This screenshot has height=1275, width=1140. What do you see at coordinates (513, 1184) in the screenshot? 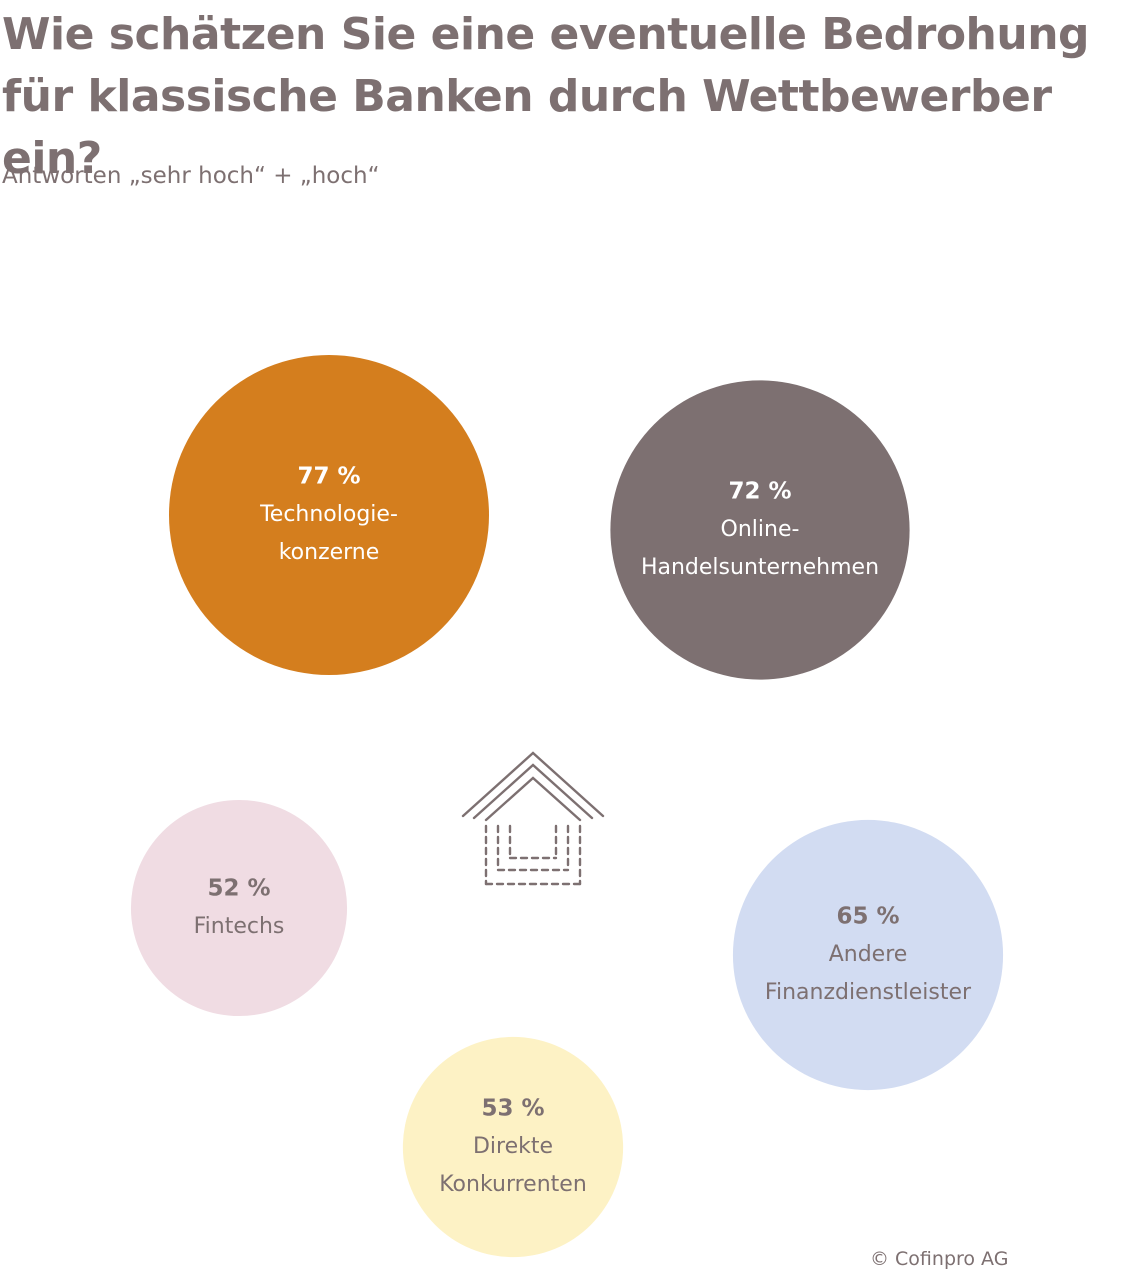
I see `bubble-category-label-4-1: Konkurrenten` at bounding box center [513, 1184].